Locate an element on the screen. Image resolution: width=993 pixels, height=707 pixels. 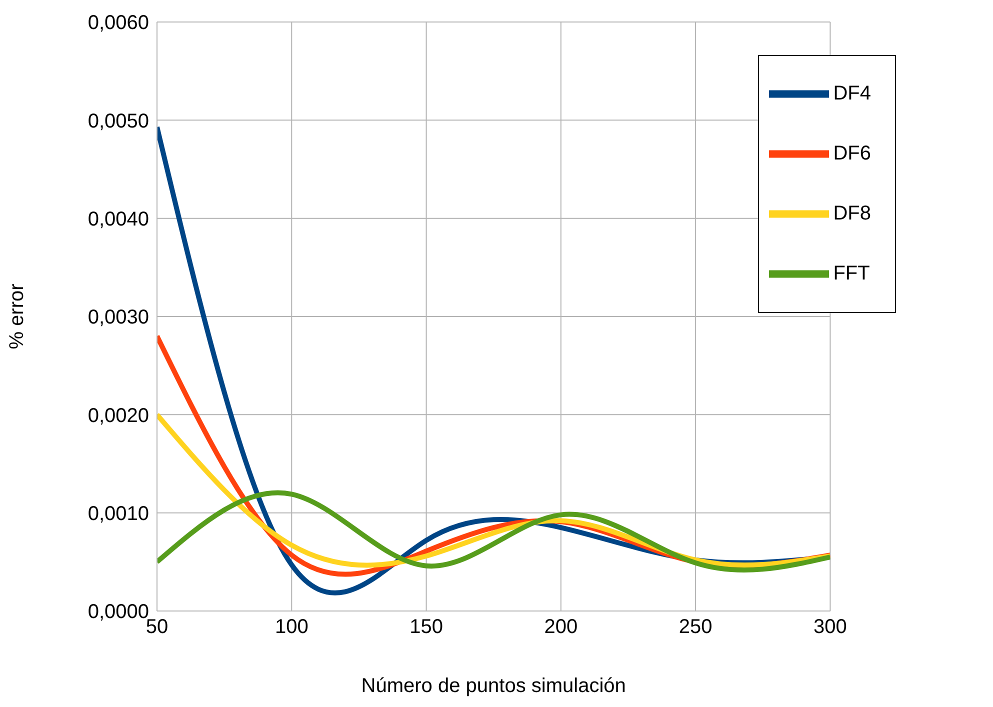
legend-label: DF8 is located at coordinates (852, 213).